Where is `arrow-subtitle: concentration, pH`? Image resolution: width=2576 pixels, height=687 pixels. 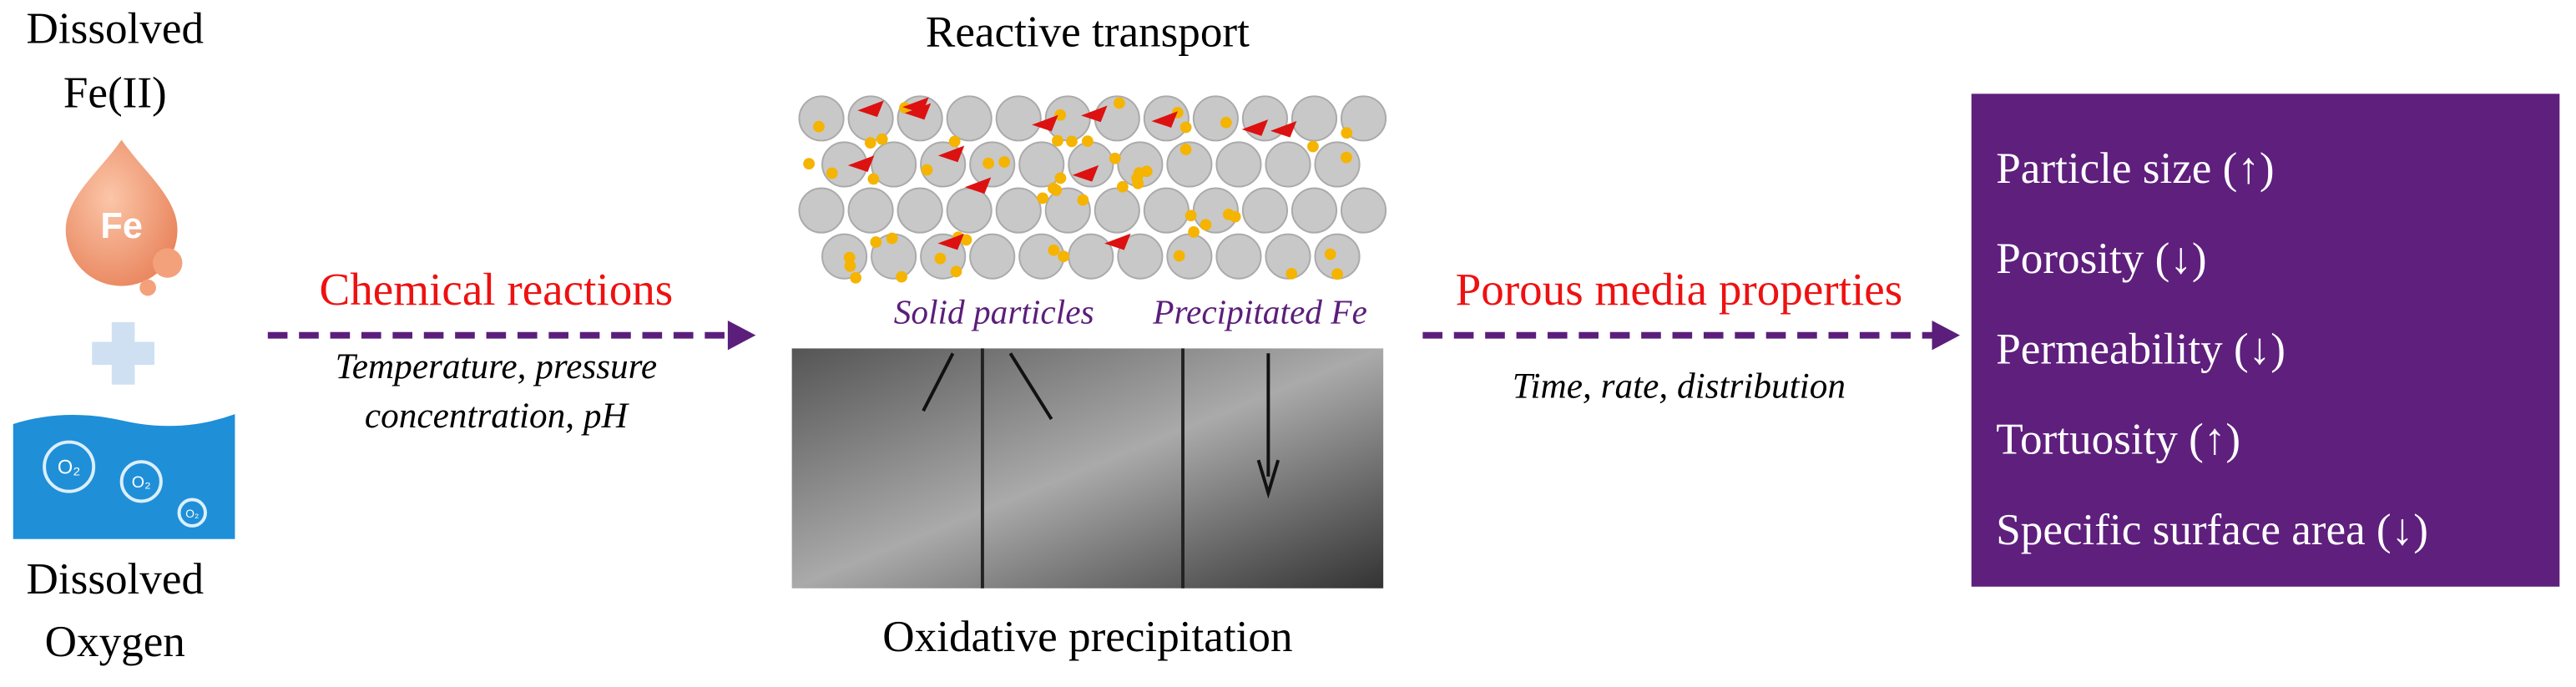
arrow-subtitle: concentration, pH is located at coordinates (497, 416).